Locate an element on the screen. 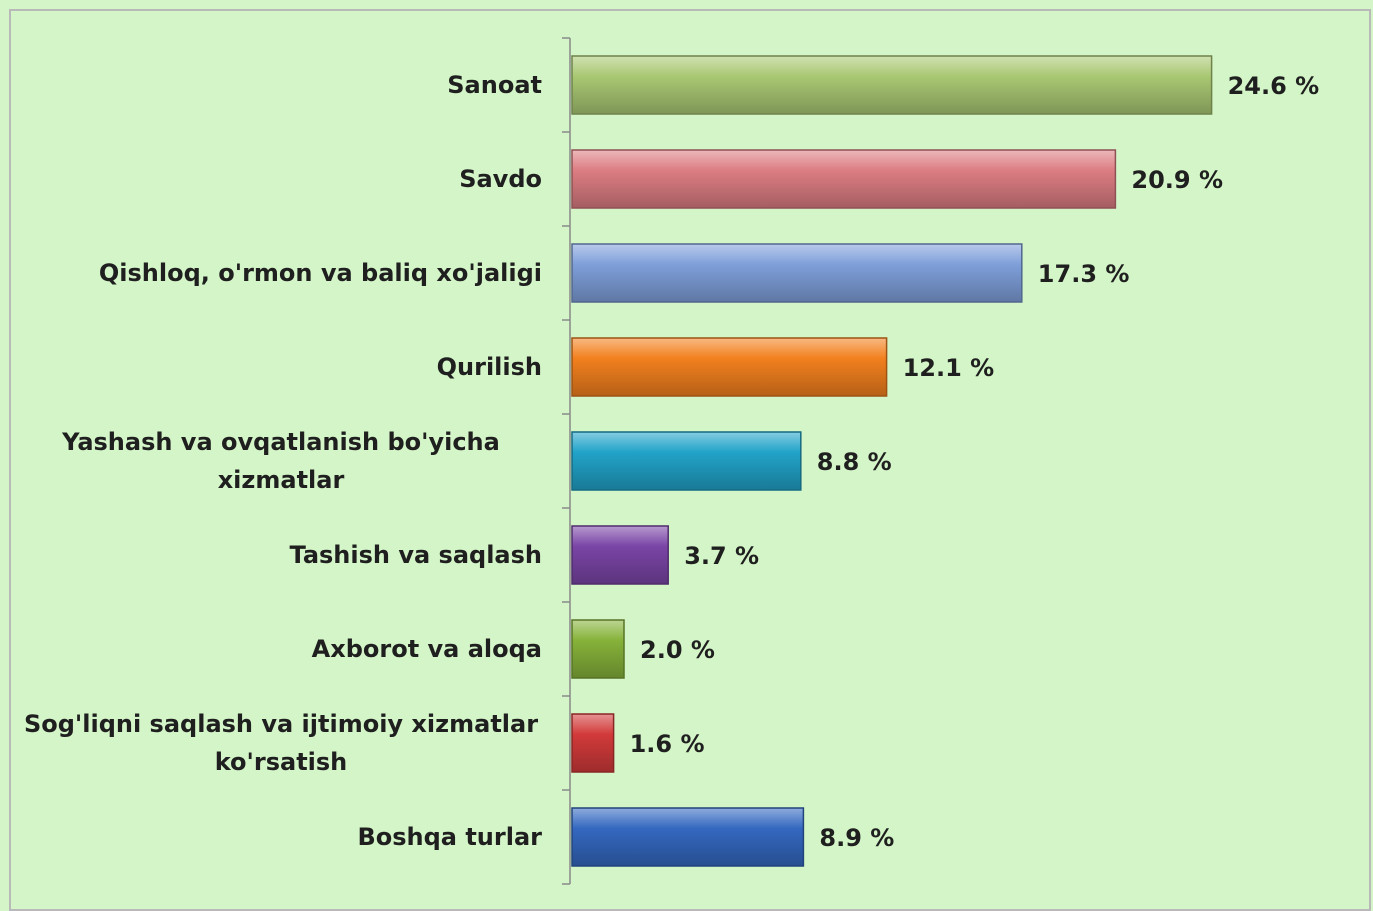  category-label: Savdo is located at coordinates (281, 179).